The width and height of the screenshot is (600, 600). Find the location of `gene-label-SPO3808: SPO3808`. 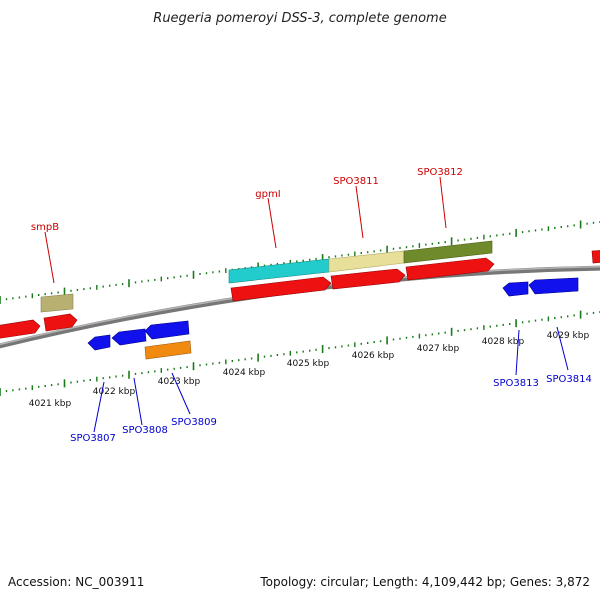

gene-label-SPO3808: SPO3808 is located at coordinates (145, 430).